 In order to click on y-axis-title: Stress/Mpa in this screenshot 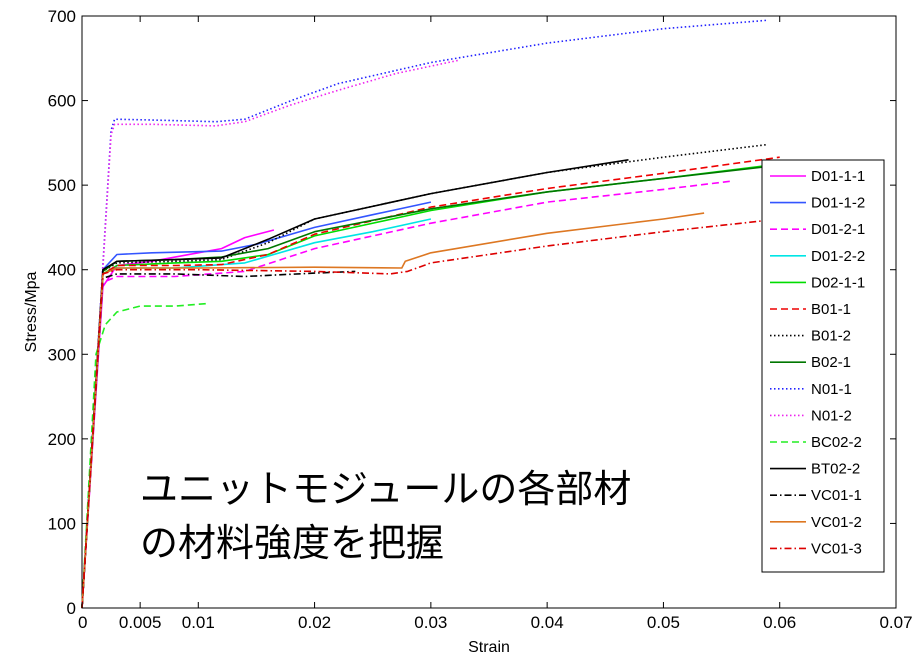, I will do `click(31, 311)`.